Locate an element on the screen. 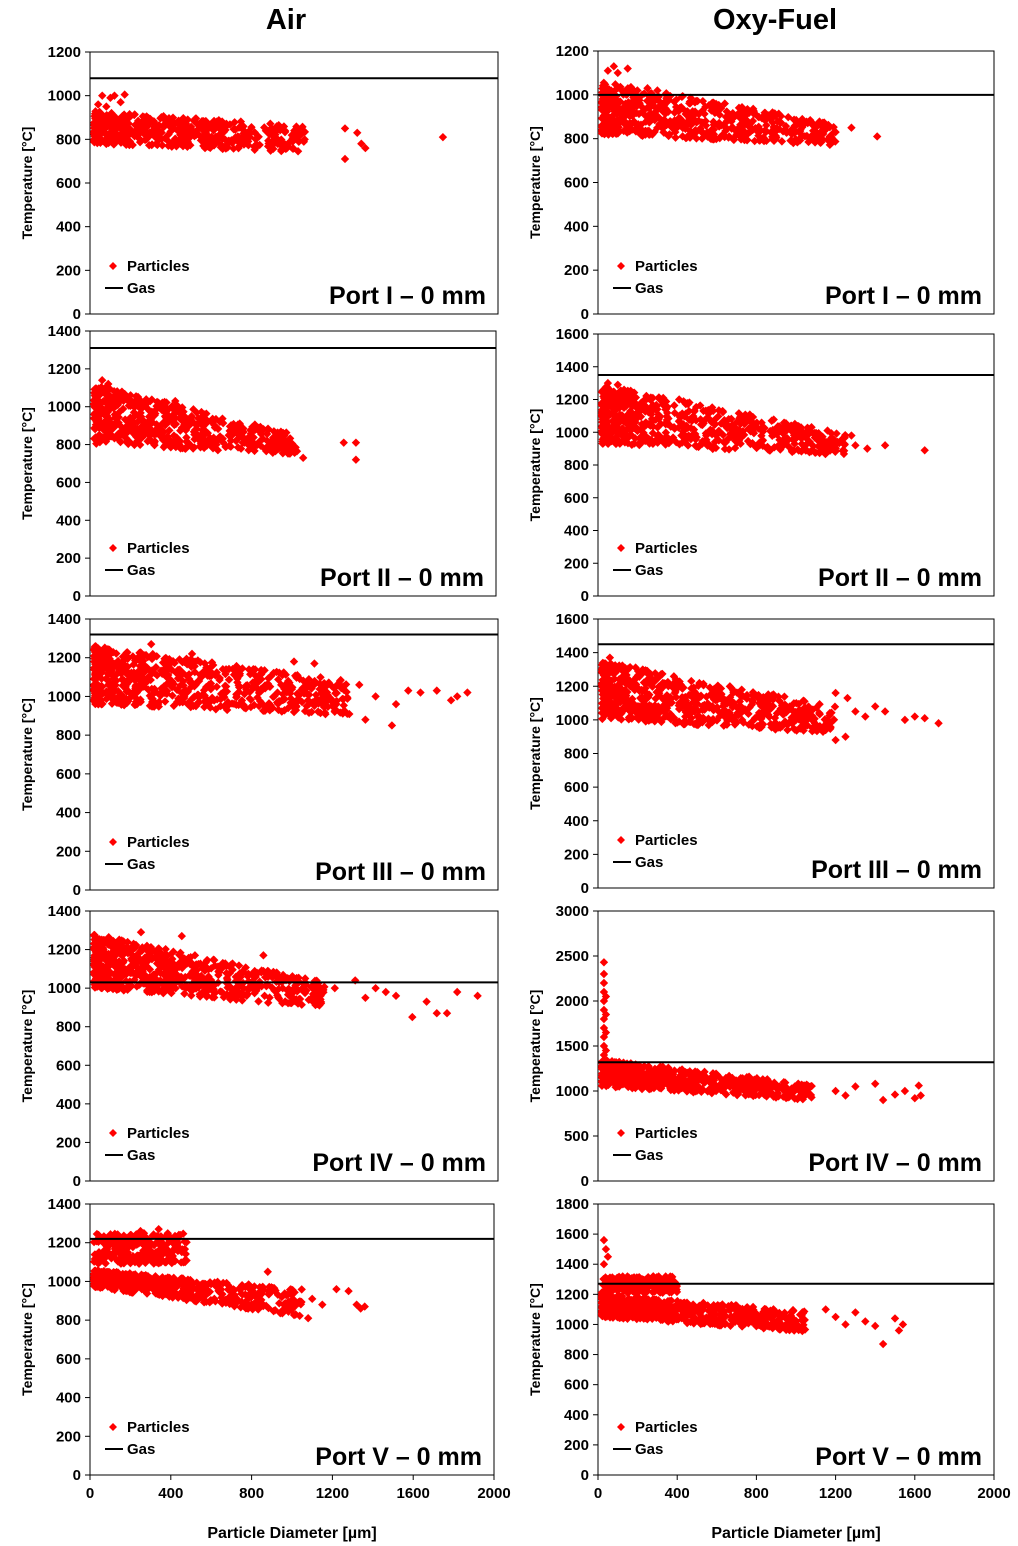  ytick-label-9-4: 800 is located at coordinates (576, 1355).